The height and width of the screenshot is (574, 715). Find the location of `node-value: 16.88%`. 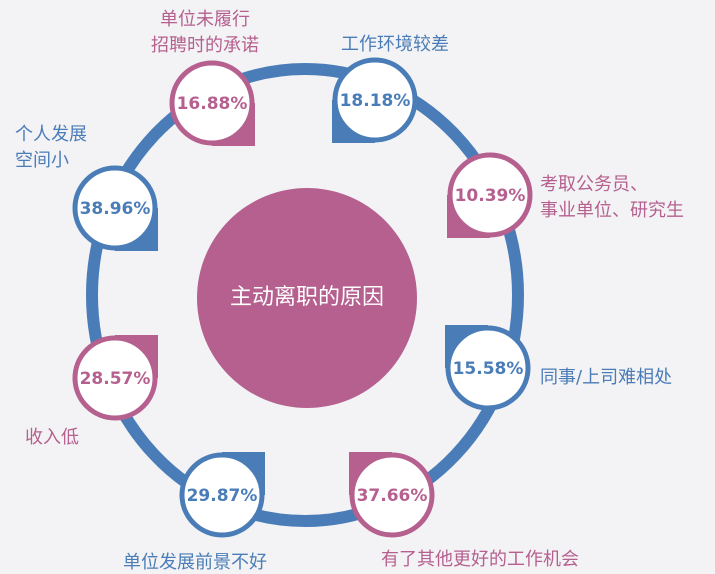

node-value: 16.88% is located at coordinates (212, 104).